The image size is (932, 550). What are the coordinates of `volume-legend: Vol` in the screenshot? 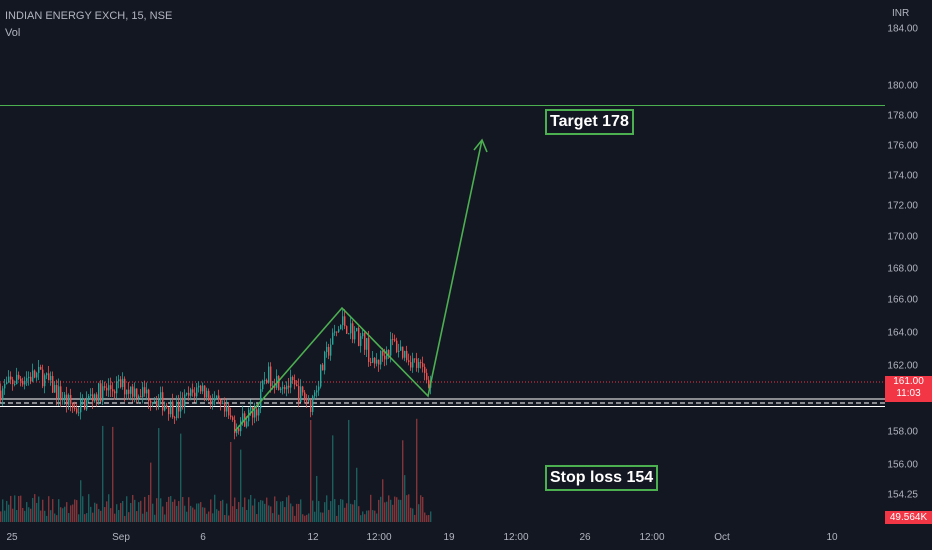 It's located at (13, 33).